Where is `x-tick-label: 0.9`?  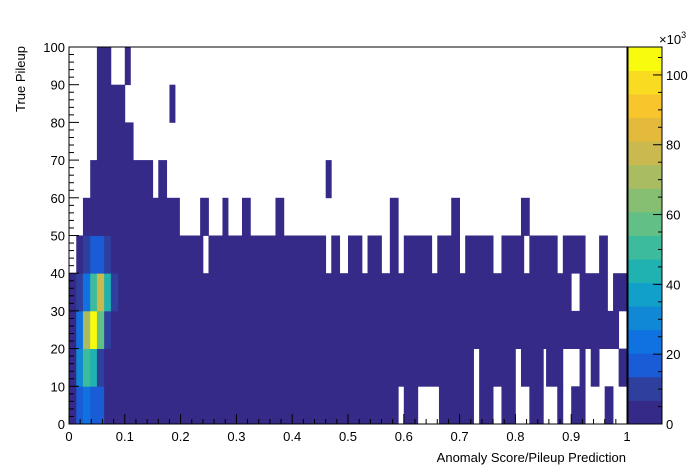 x-tick-label: 0.9 is located at coordinates (571, 436).